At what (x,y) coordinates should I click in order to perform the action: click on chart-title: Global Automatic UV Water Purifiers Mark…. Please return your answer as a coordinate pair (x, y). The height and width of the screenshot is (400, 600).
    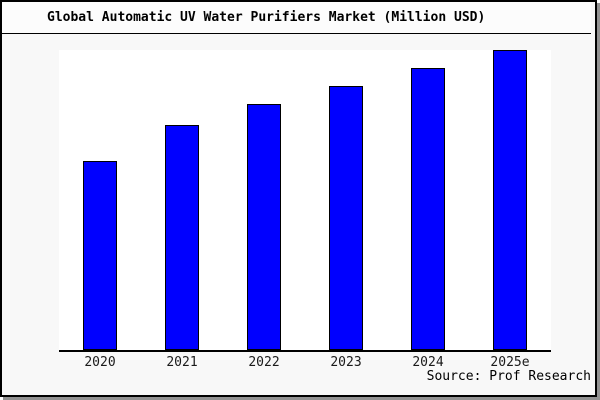
    Looking at the image, I should click on (266, 17).